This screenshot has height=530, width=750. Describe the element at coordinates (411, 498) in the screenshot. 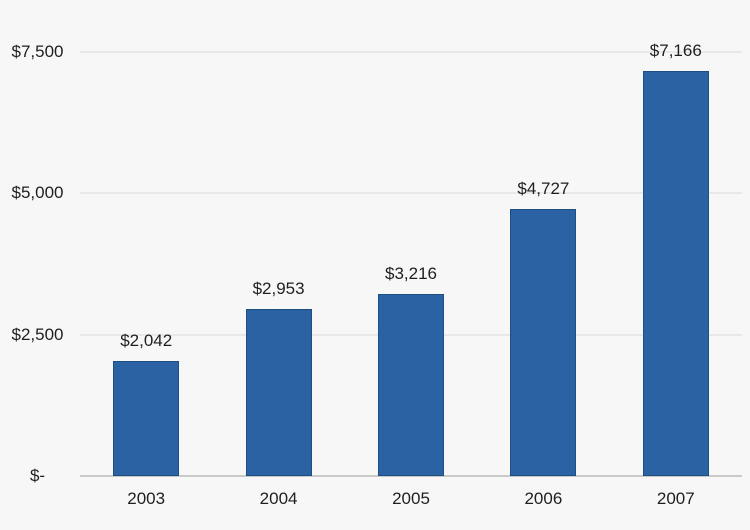

I see `x-axis-category-label-2005: 2005` at that location.